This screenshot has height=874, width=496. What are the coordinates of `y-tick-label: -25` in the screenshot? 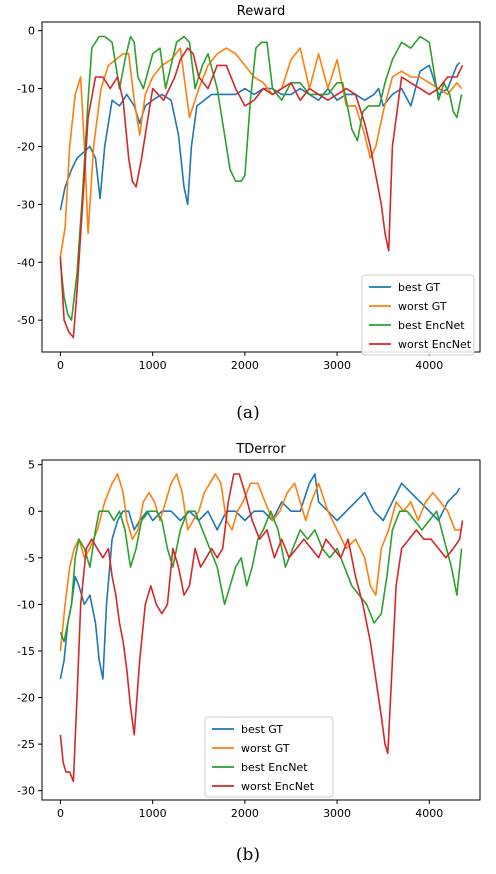 It's located at (26, 744).